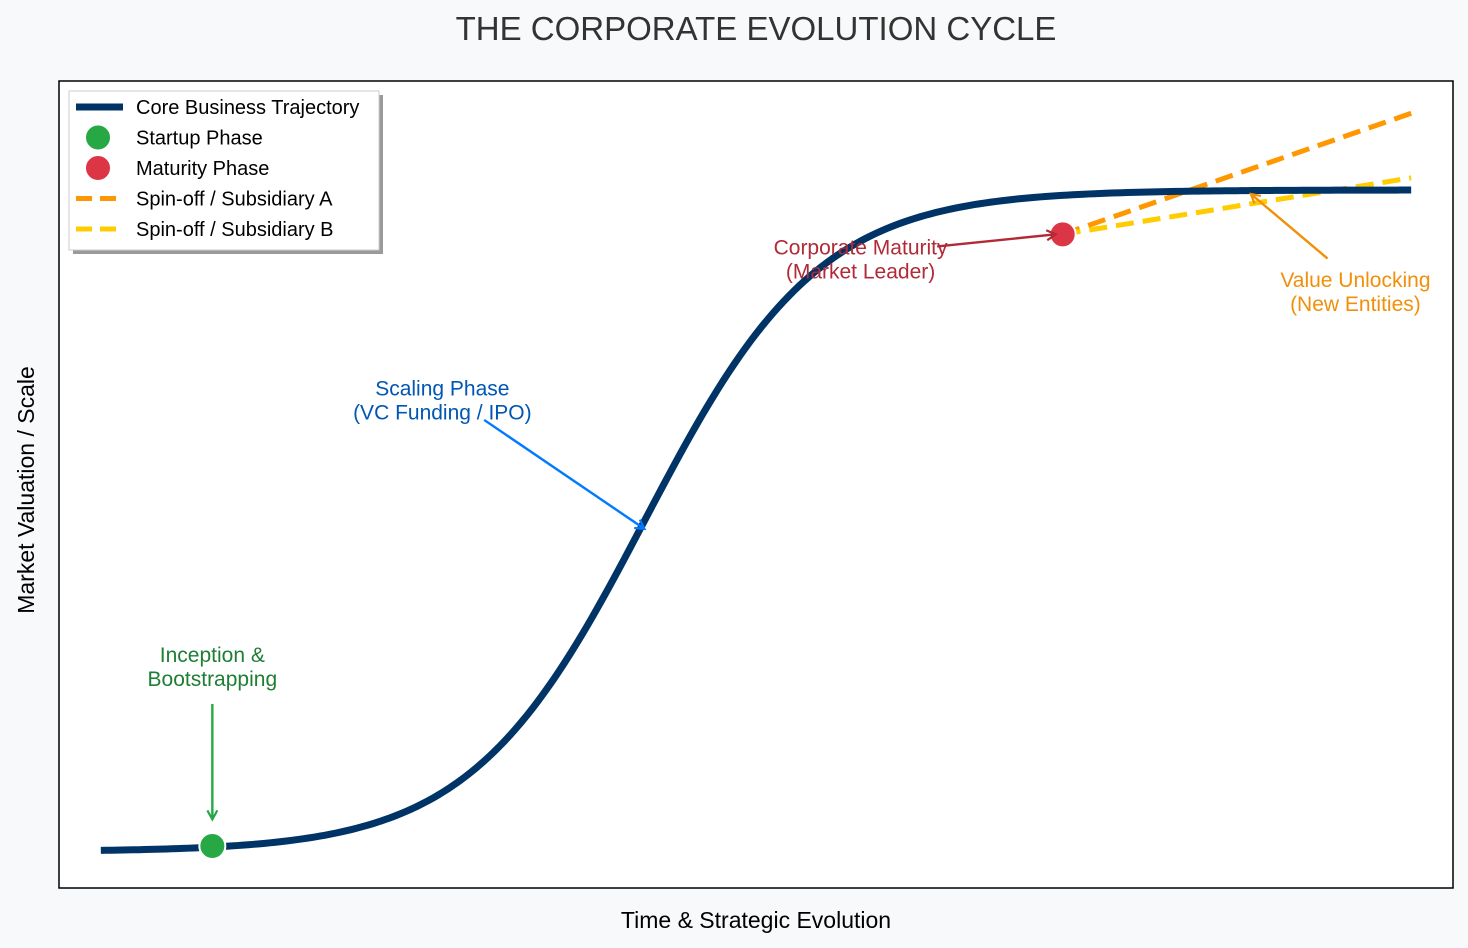  What do you see at coordinates (202, 169) in the screenshot?
I see `legend-label: Maturity Phase` at bounding box center [202, 169].